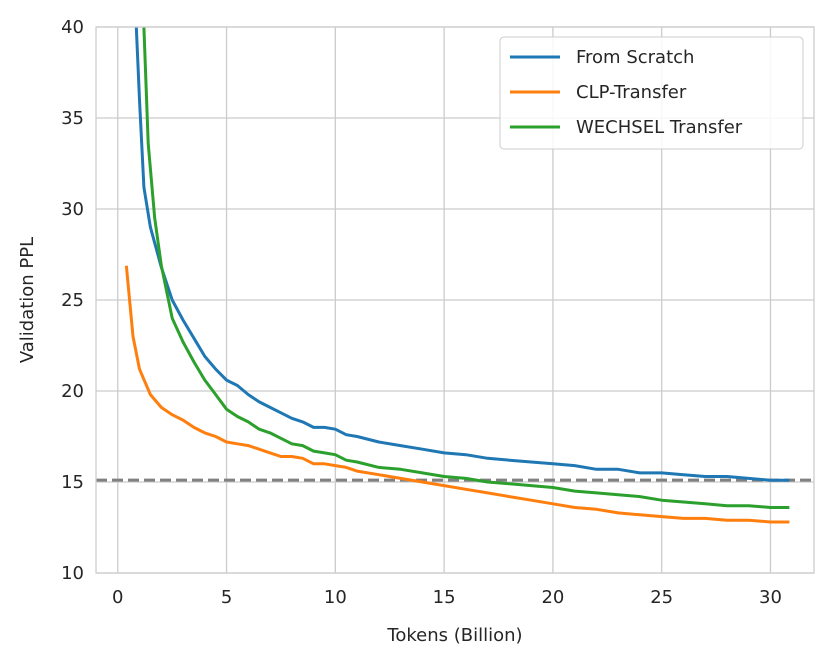  I want to click on legend-label-wechsel-transfer: WECHSEL Transfer, so click(659, 127).